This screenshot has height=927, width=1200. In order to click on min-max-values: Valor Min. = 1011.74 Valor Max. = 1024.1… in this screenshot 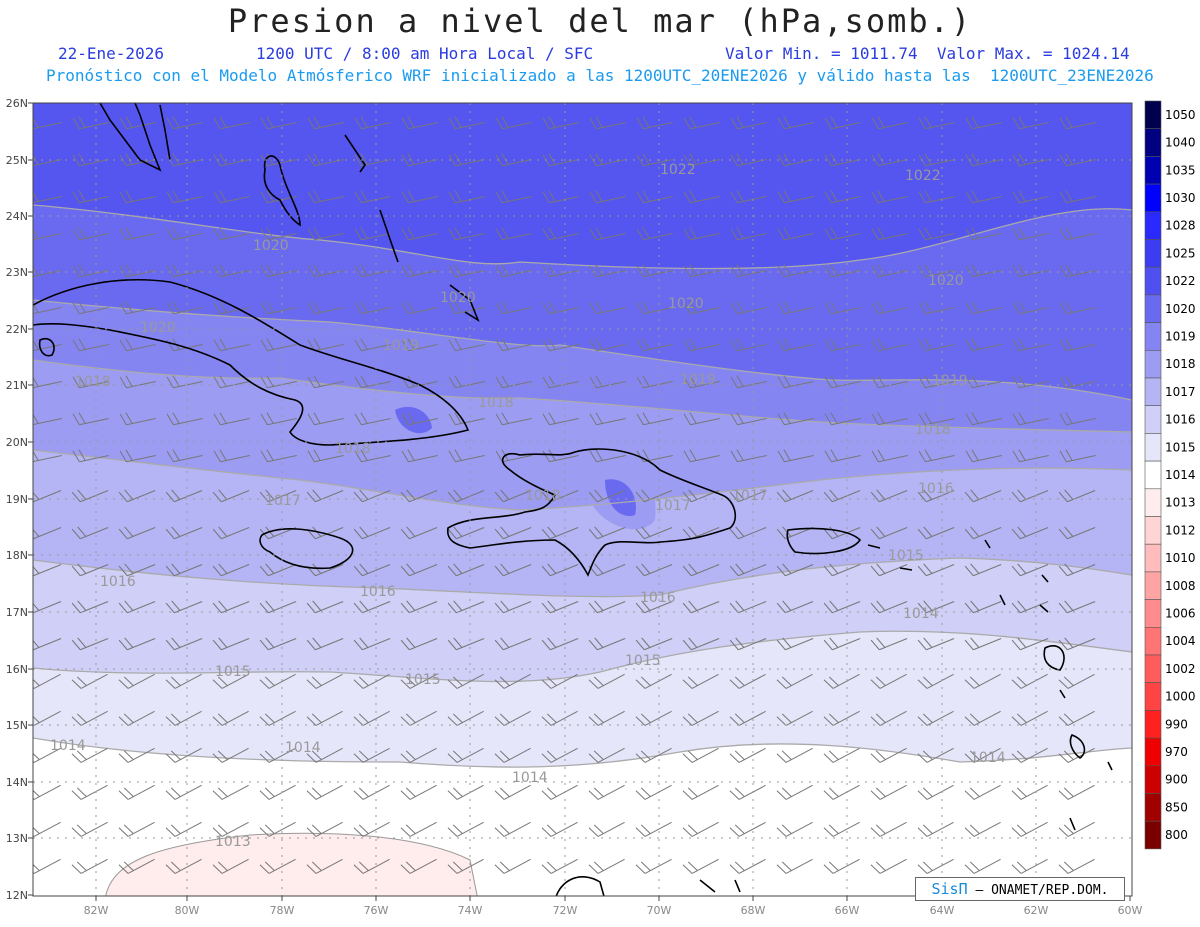, I will do `click(927, 53)`.